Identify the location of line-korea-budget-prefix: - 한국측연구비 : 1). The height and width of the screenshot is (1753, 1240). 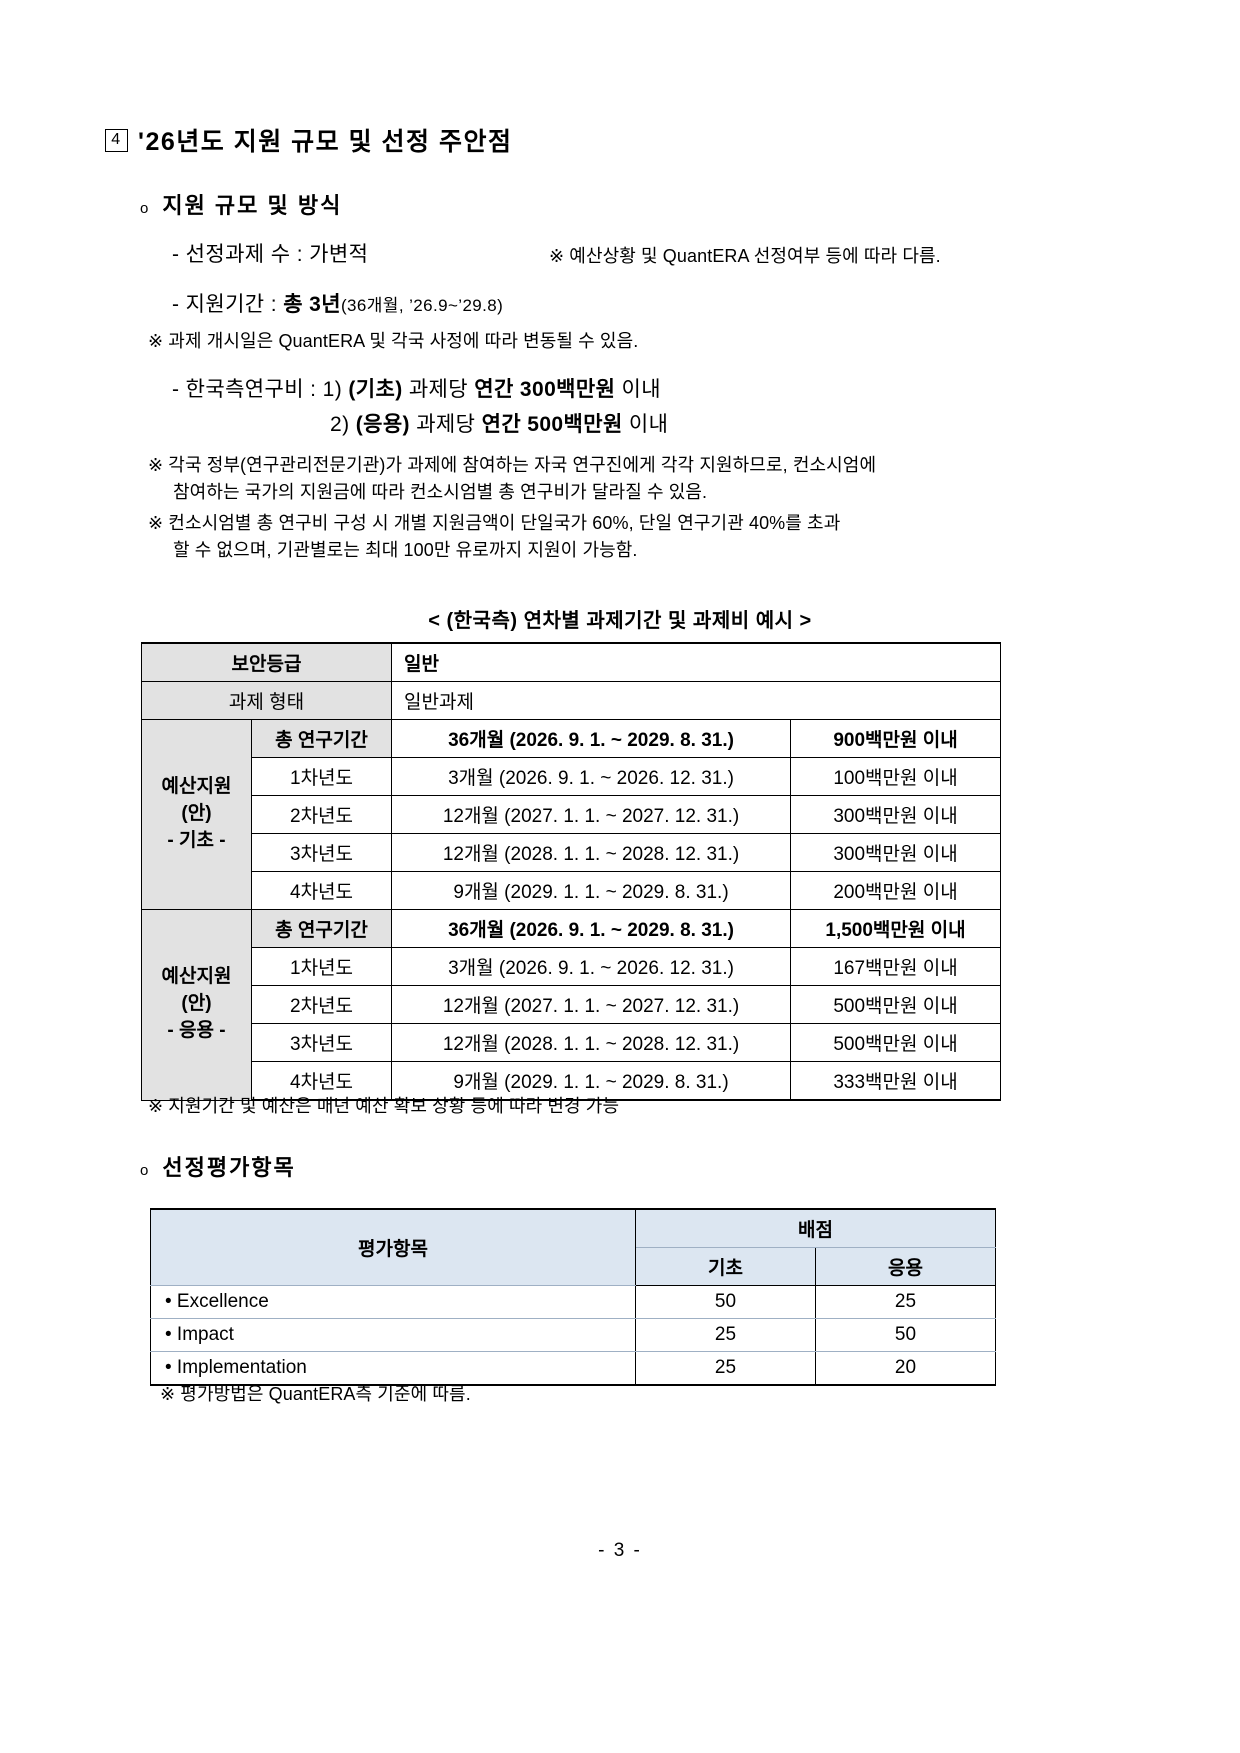
(260, 389).